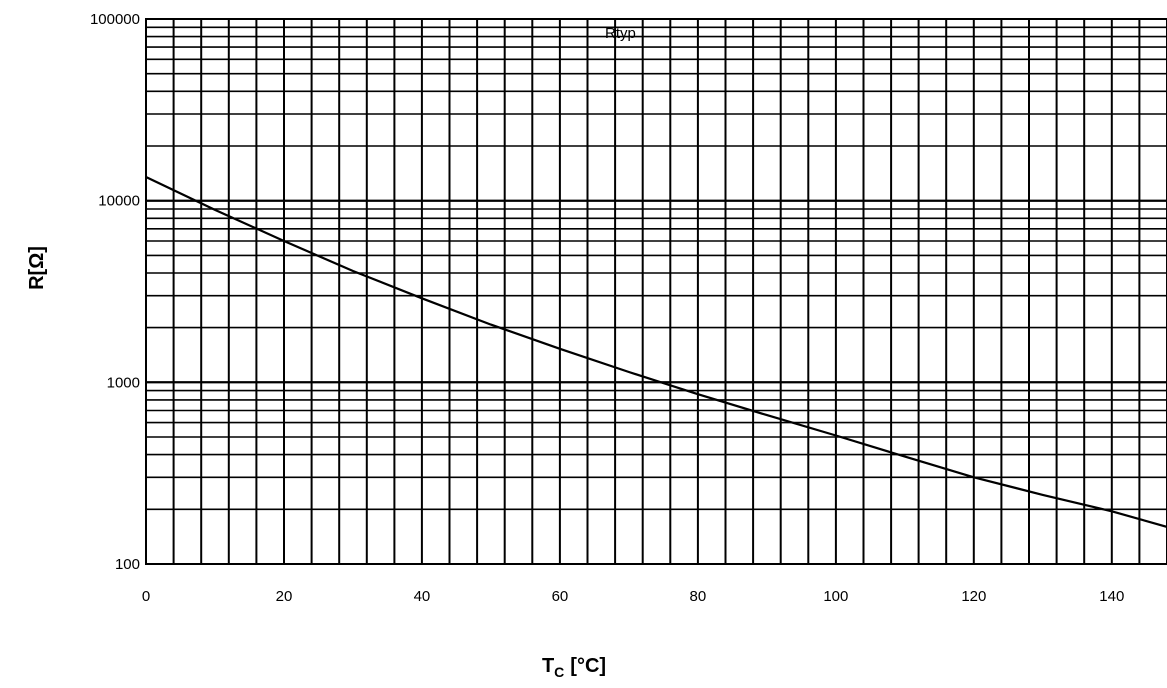  Describe the element at coordinates (835, 596) in the screenshot. I see `x-tick-label: 100` at that location.